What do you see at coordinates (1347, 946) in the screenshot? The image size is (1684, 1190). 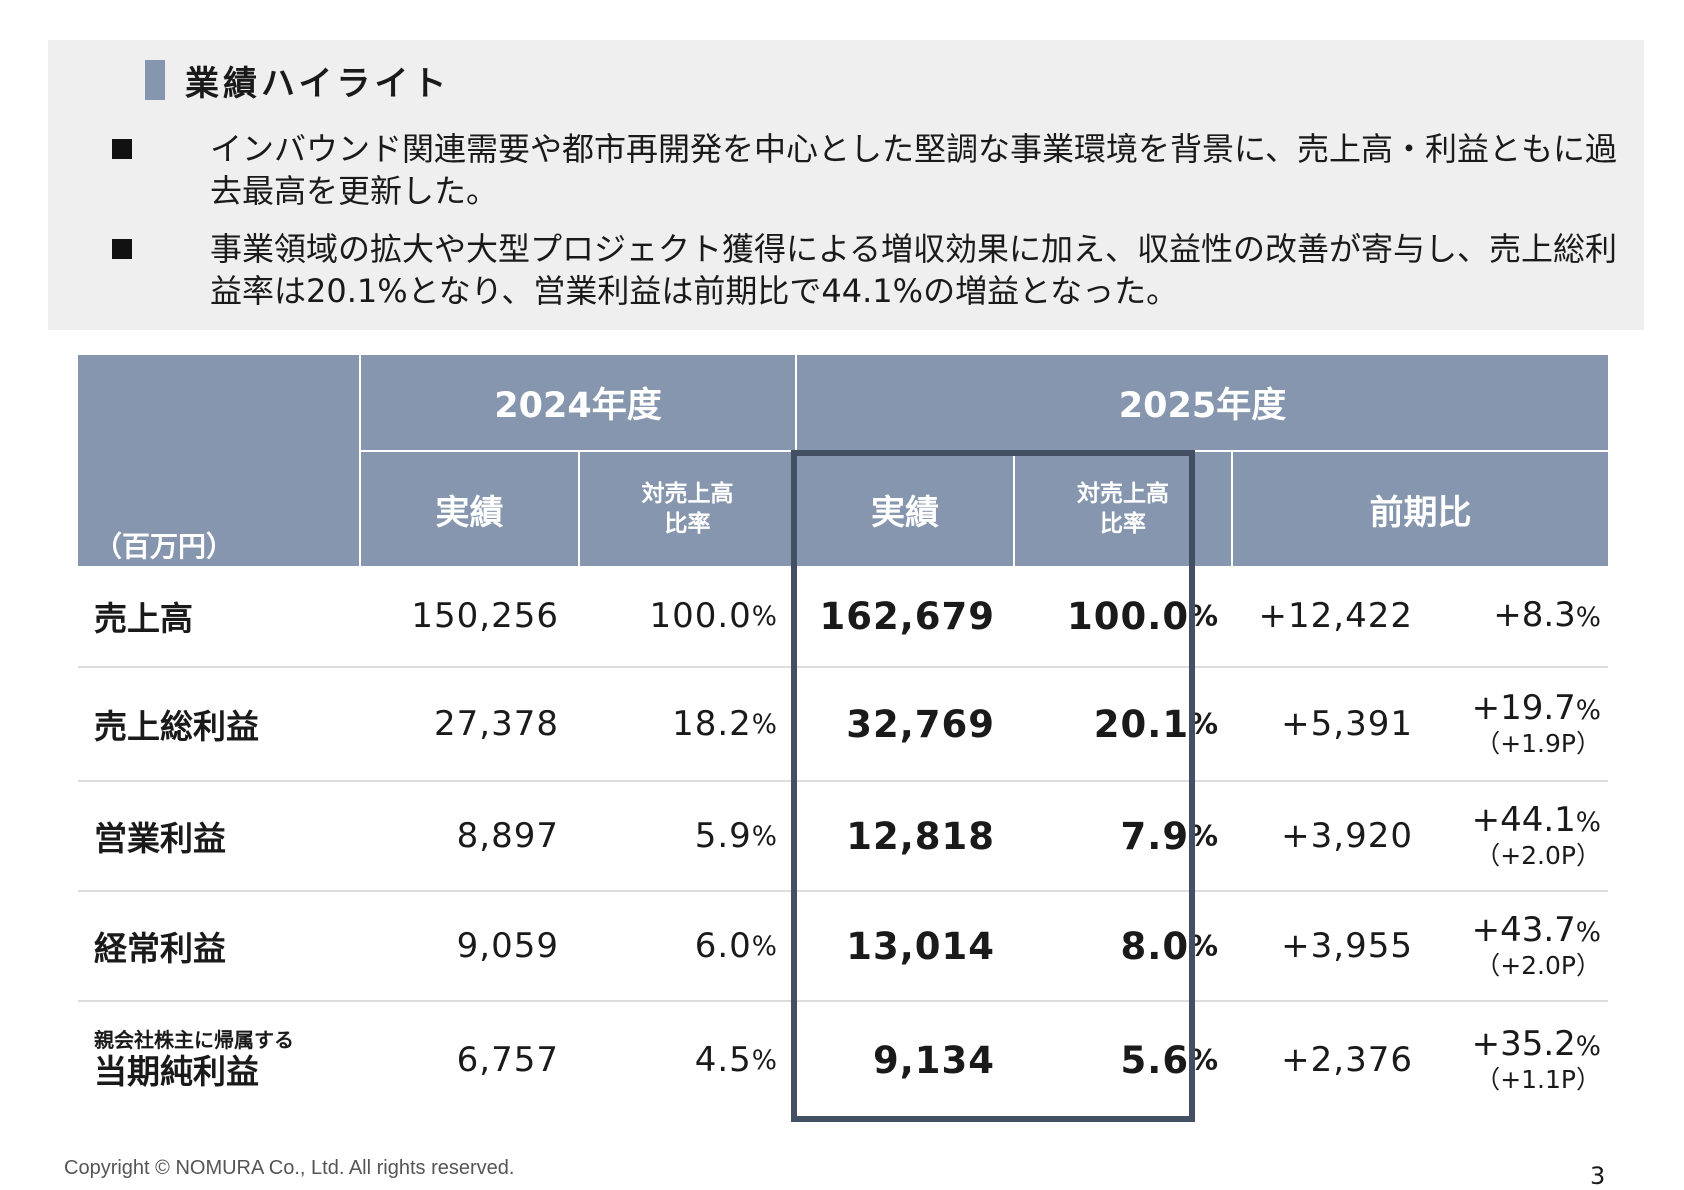 I see `yoy-diff-value: +3,955` at bounding box center [1347, 946].